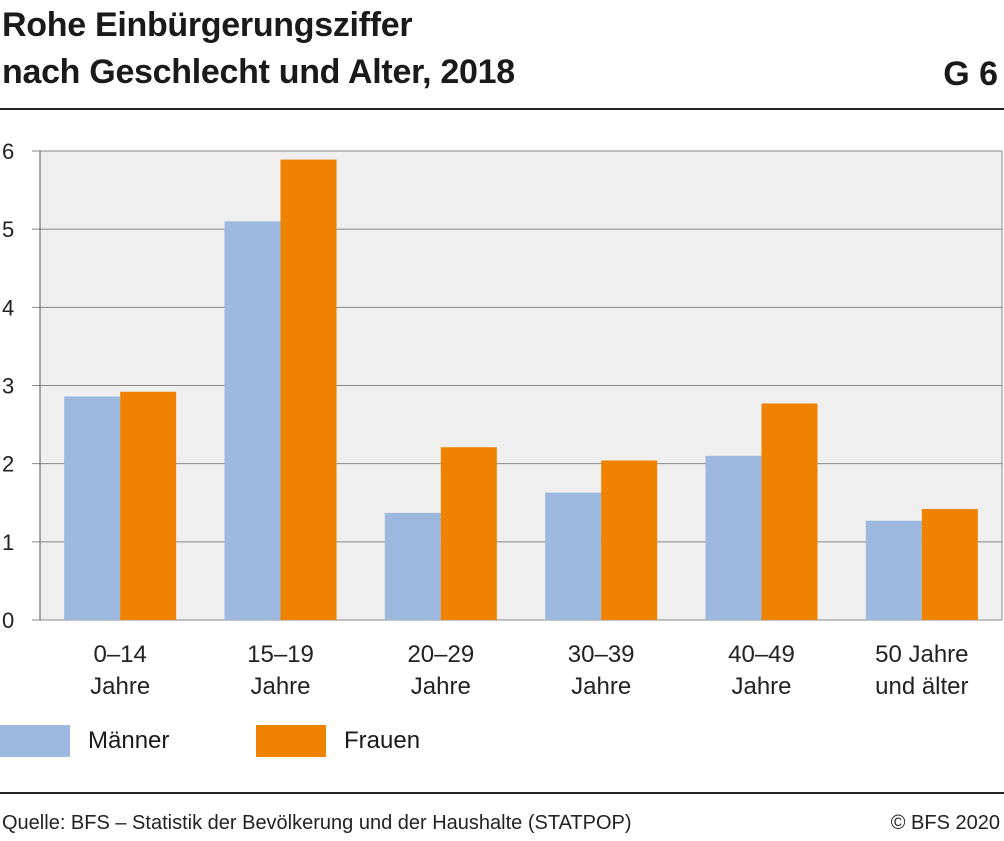  What do you see at coordinates (291, 741) in the screenshot?
I see `legend-swatch-frauen` at bounding box center [291, 741].